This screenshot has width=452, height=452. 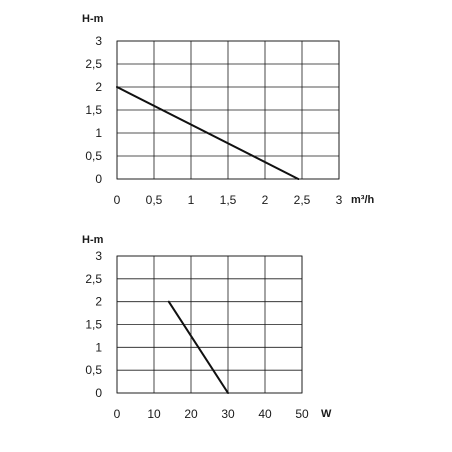 What do you see at coordinates (154, 200) in the screenshot?
I see `x-tick-label: 0,5` at bounding box center [154, 200].